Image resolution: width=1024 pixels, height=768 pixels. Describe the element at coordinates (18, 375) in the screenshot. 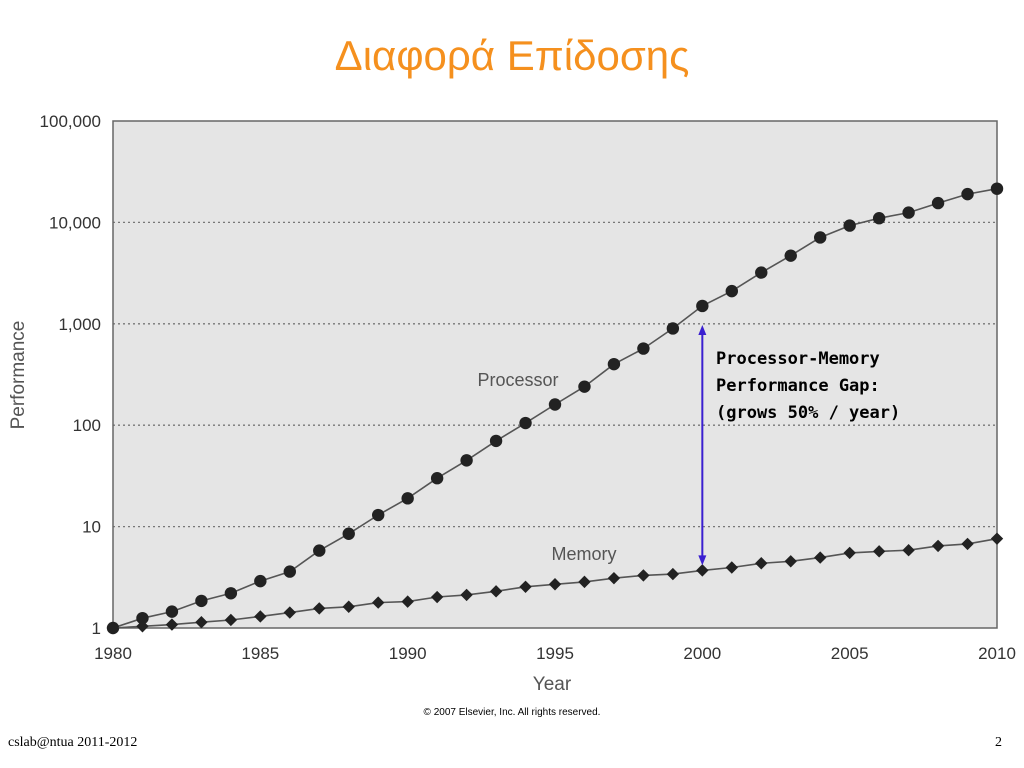

I see `y-axis-title: Performance` at that location.